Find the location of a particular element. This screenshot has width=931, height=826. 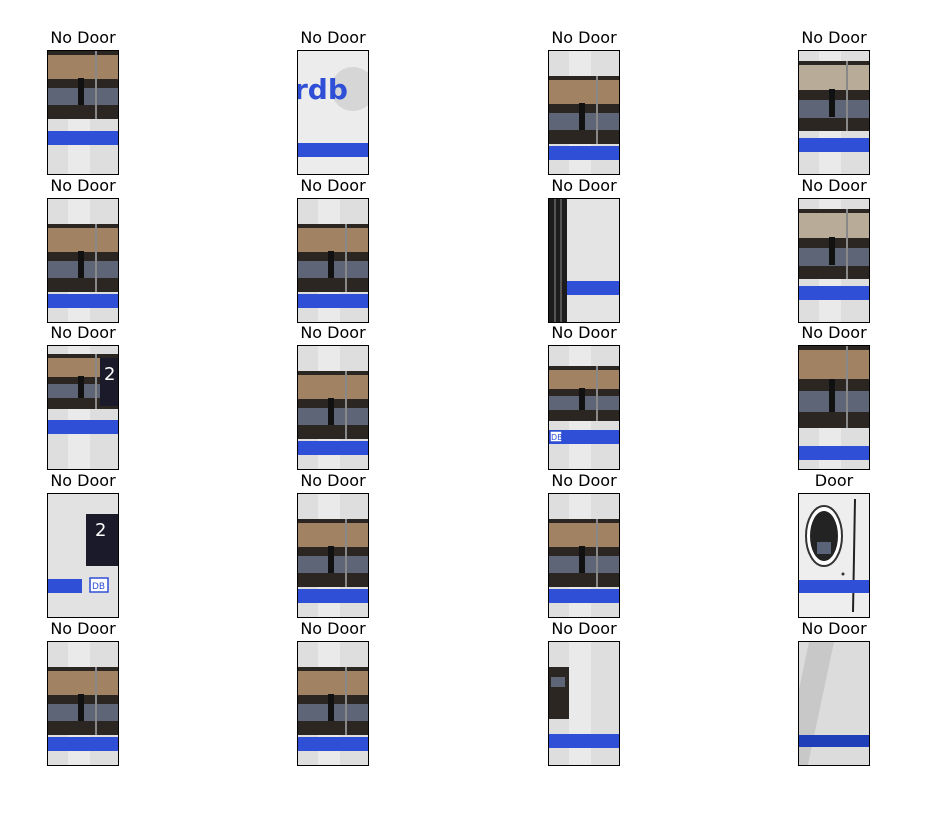

train-image-thumbnail: DB is located at coordinates (584, 407).